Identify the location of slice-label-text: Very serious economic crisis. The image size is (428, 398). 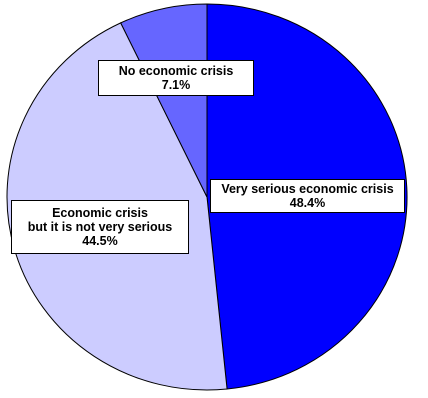
(307, 189).